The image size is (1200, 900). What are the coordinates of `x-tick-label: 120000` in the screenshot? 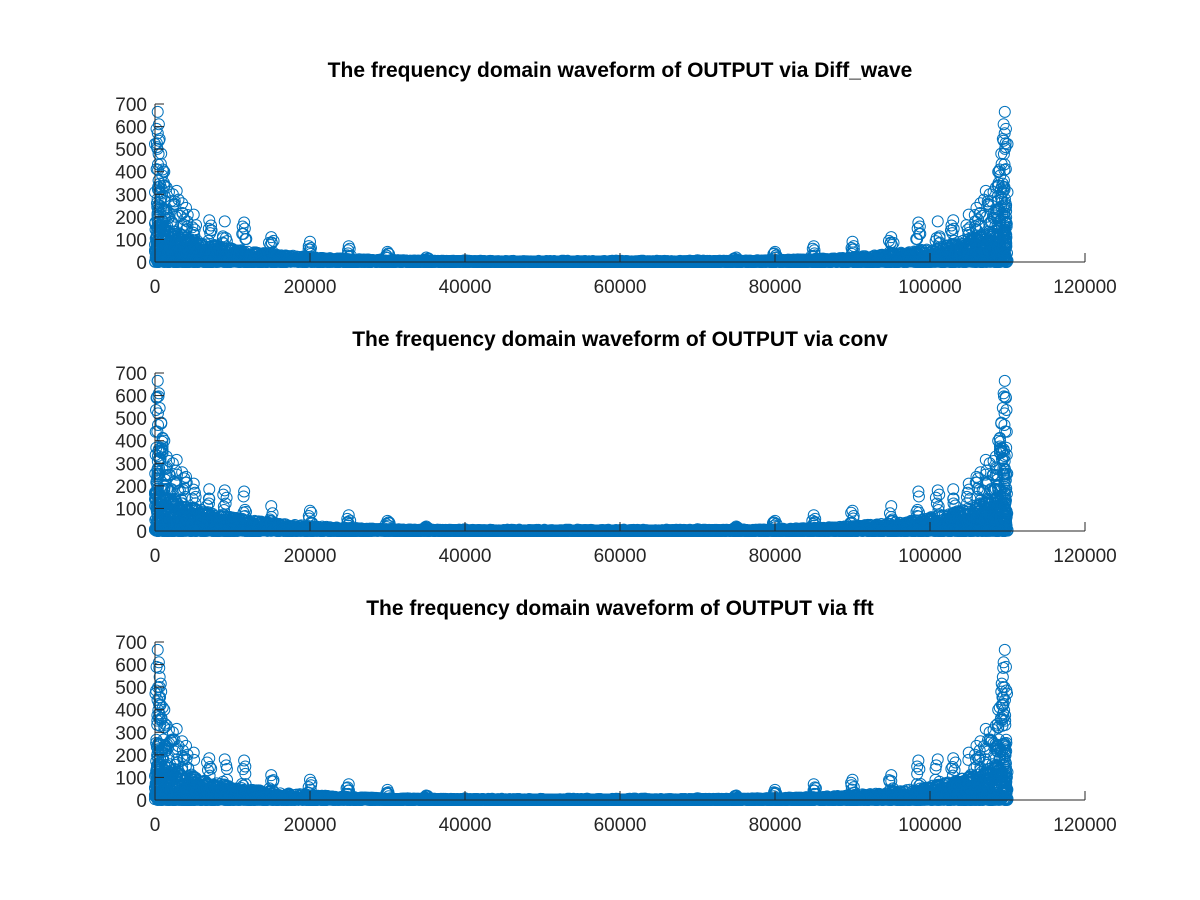 It's located at (1084, 287).